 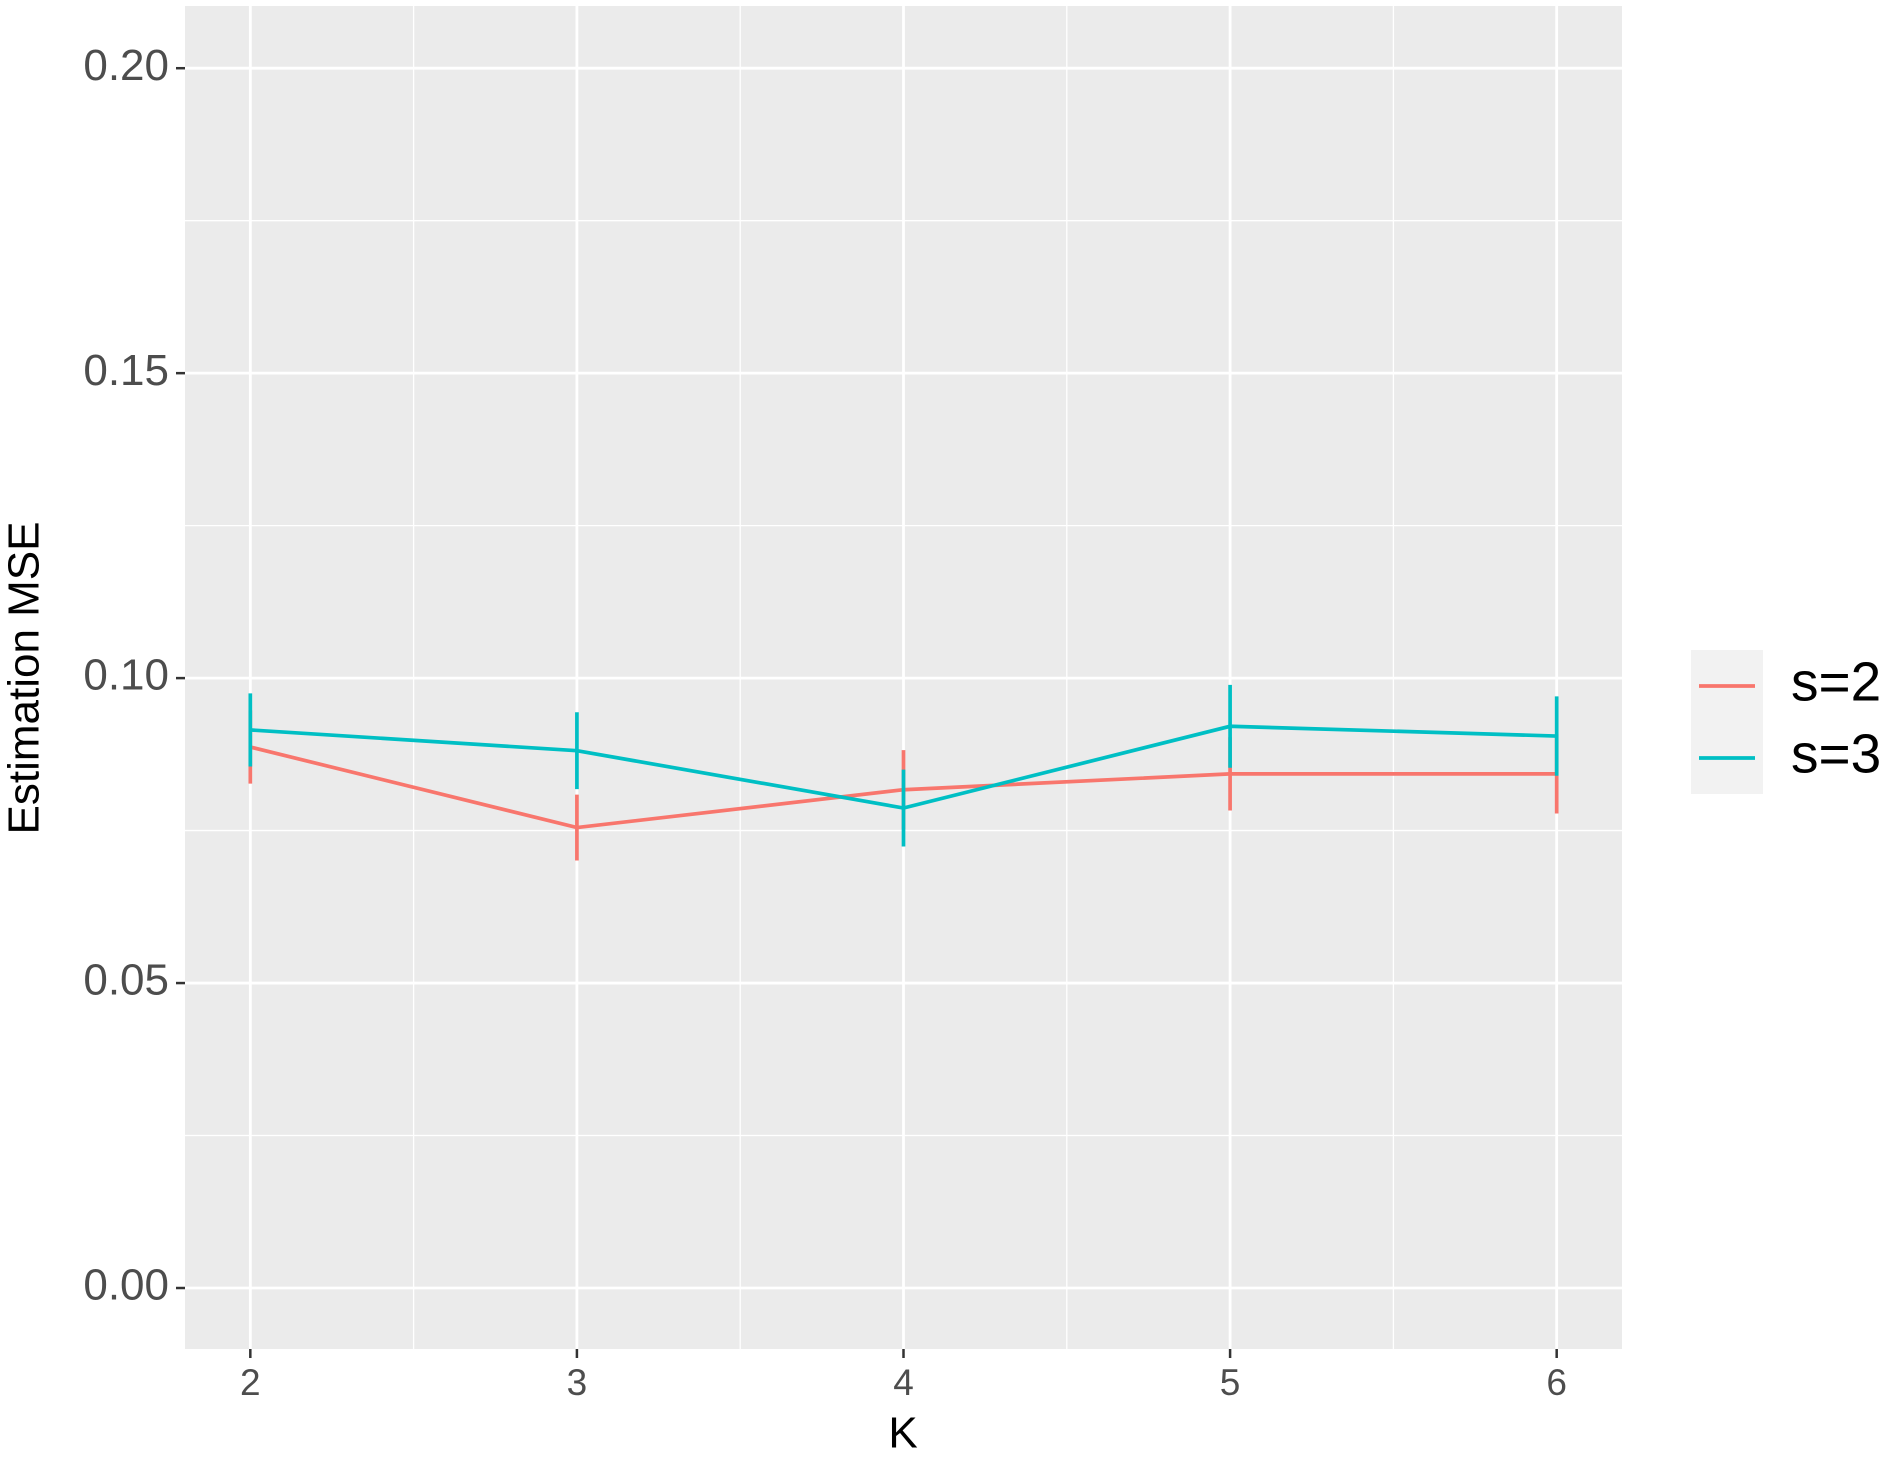 I want to click on x-axis-title: K, so click(x=902, y=1433).